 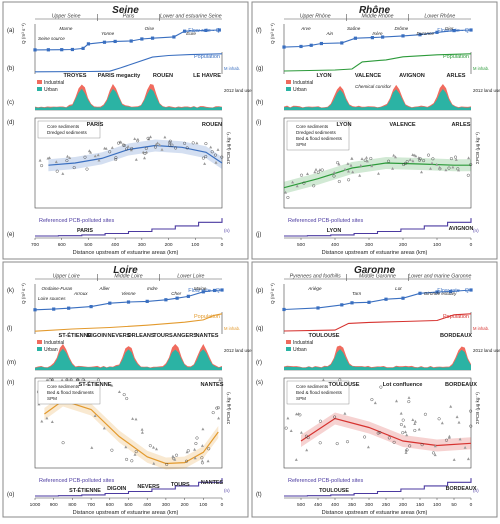 What do you see at coordinates (107, 33) in the screenshot?
I see `tributary-label: Yonne` at bounding box center [107, 33].